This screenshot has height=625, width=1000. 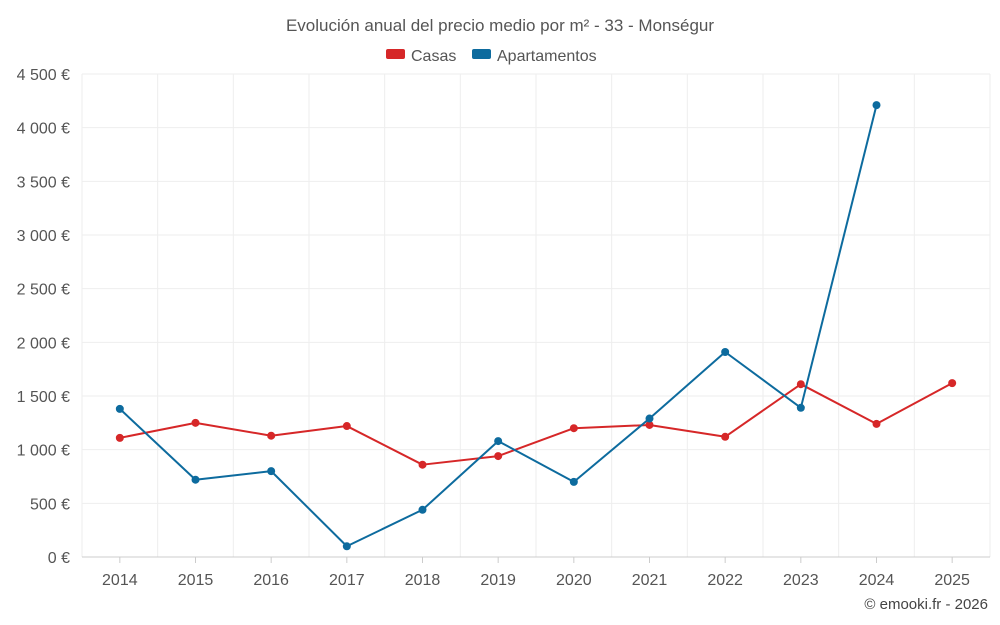 I want to click on legend-item-apartamentos: Apartamentos, so click(x=534, y=56).